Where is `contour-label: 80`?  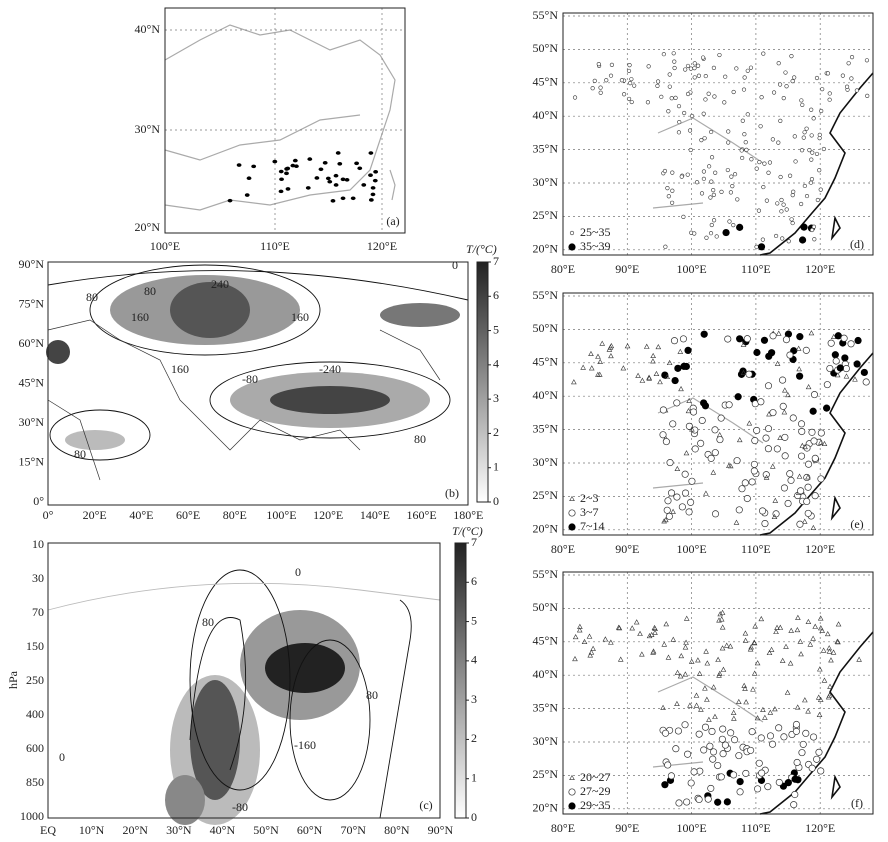
contour-label: 80 is located at coordinates (150, 291).